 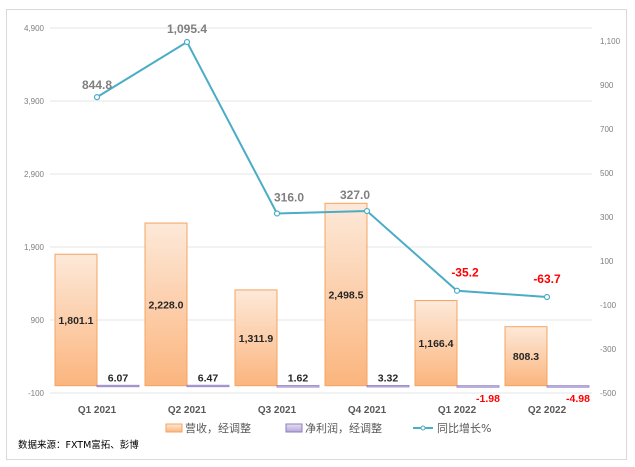 What do you see at coordinates (277, 410) in the screenshot?
I see `category-label: Q3 2021` at bounding box center [277, 410].